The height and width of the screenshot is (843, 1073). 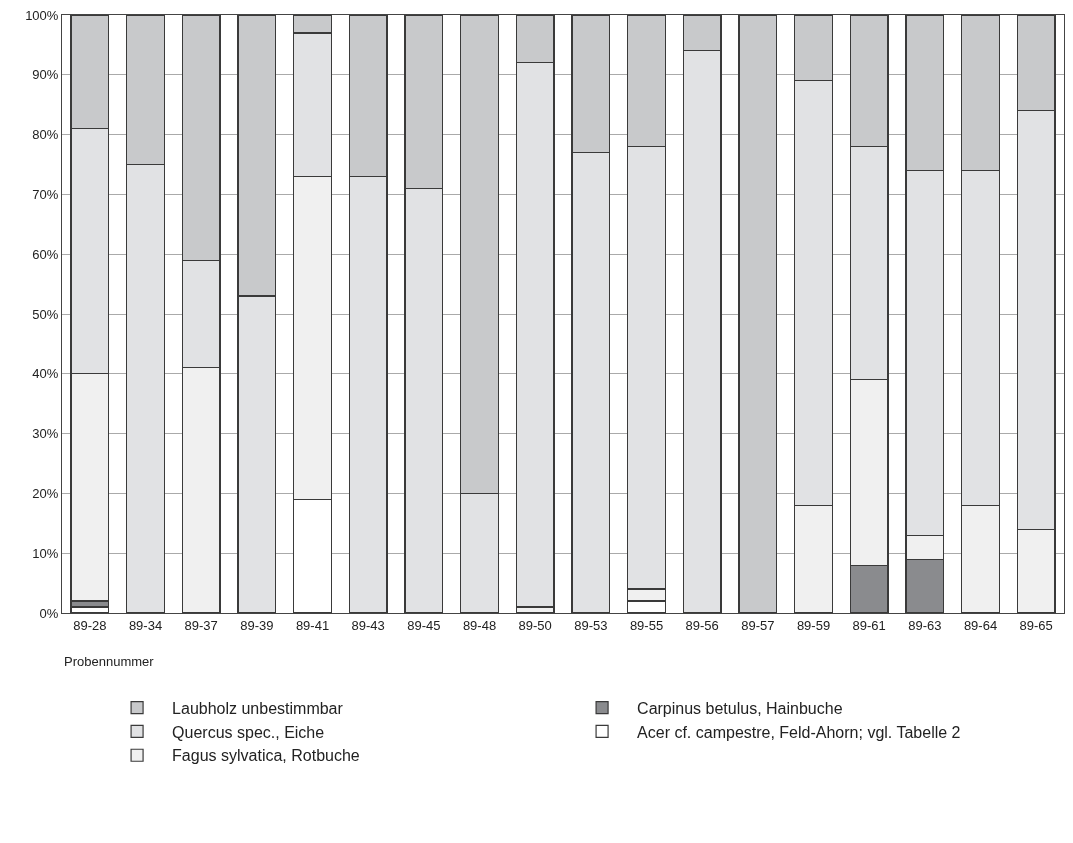 I want to click on y-tick-label: 100%, so click(x=42, y=15).